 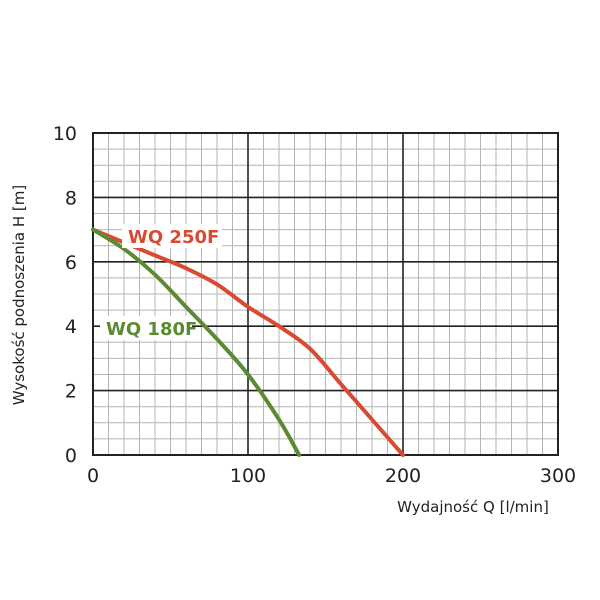 What do you see at coordinates (71, 327) in the screenshot?
I see `y-tick-label: 4` at bounding box center [71, 327].